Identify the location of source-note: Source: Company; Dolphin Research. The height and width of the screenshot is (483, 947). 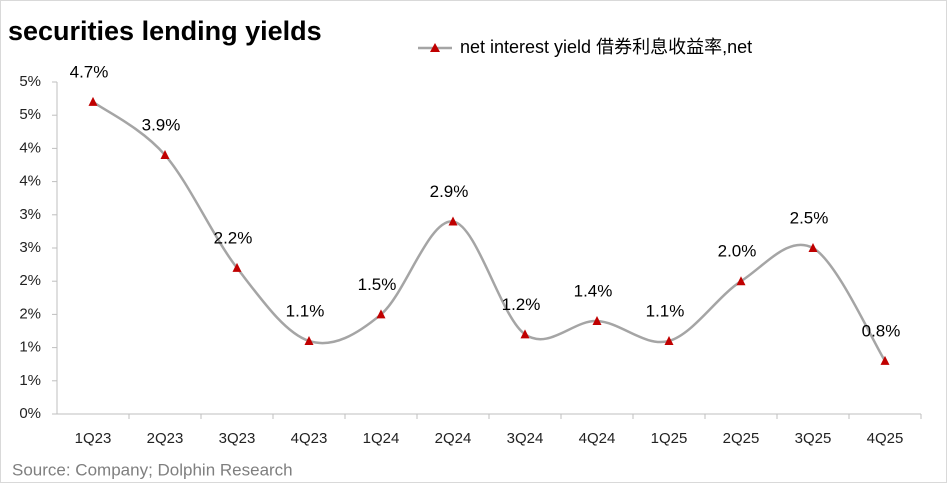
(152, 469).